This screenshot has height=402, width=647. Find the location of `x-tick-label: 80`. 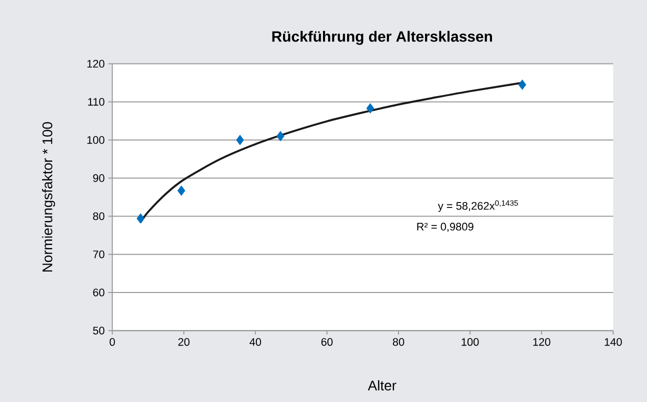

x-tick-label: 80 is located at coordinates (398, 342).